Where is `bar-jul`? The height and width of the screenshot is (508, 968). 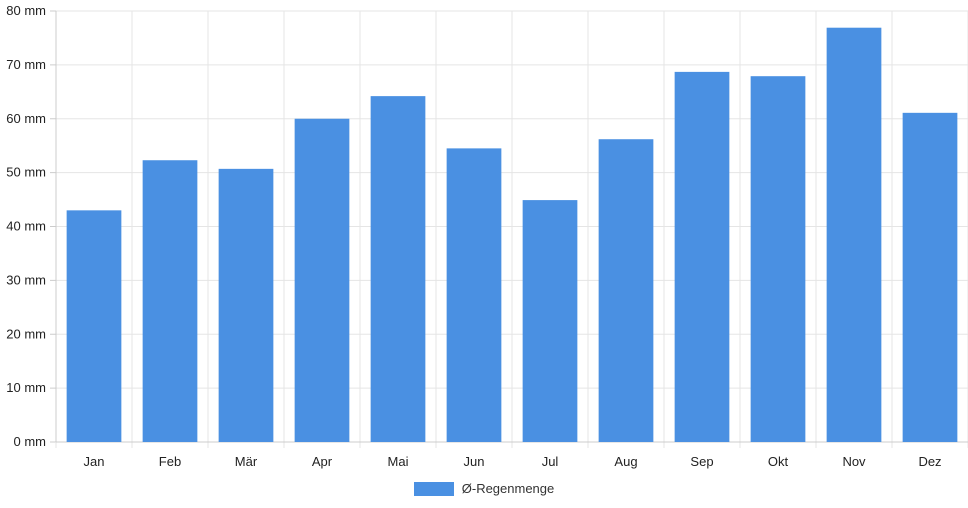 bar-jul is located at coordinates (550, 321).